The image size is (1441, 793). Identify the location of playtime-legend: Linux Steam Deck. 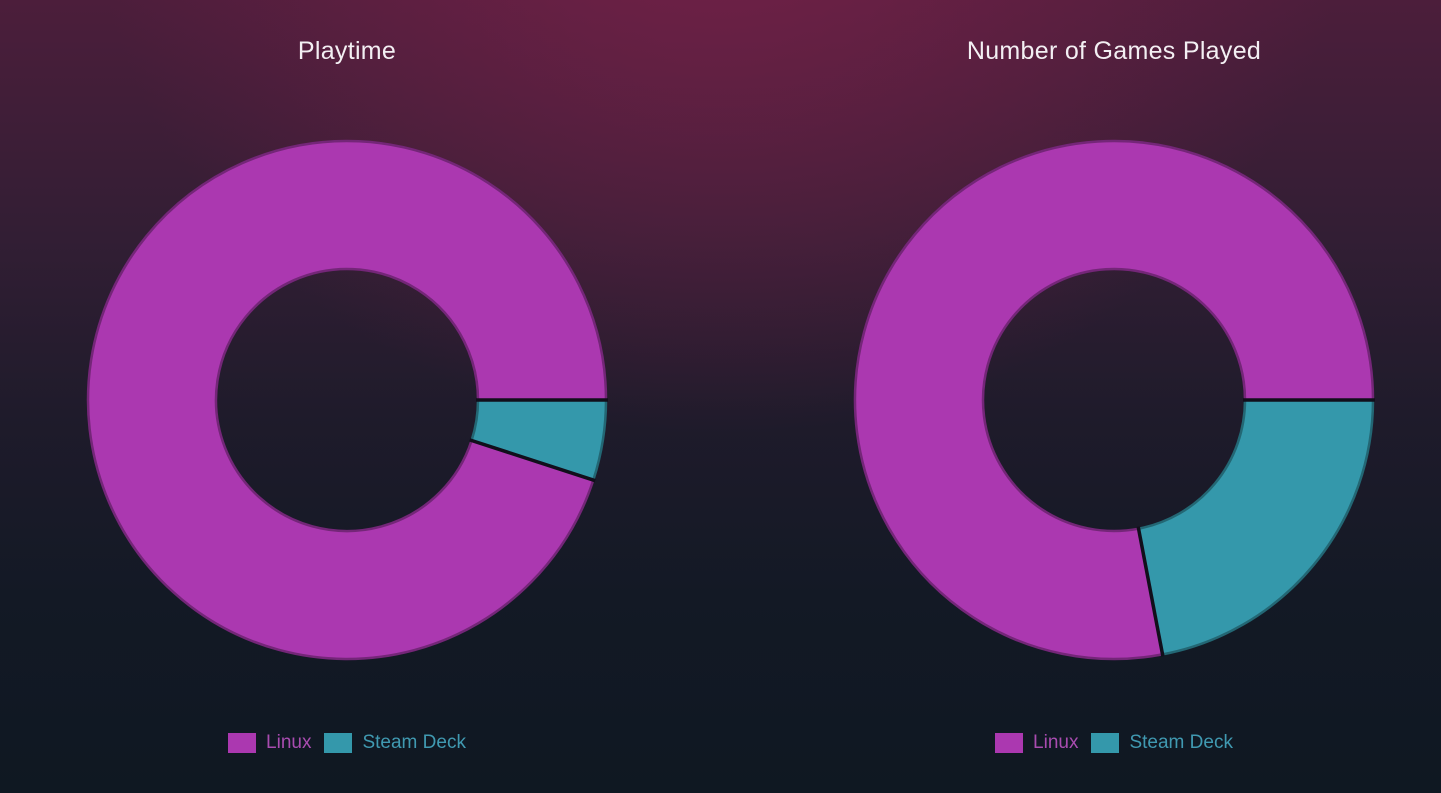
(347, 743).